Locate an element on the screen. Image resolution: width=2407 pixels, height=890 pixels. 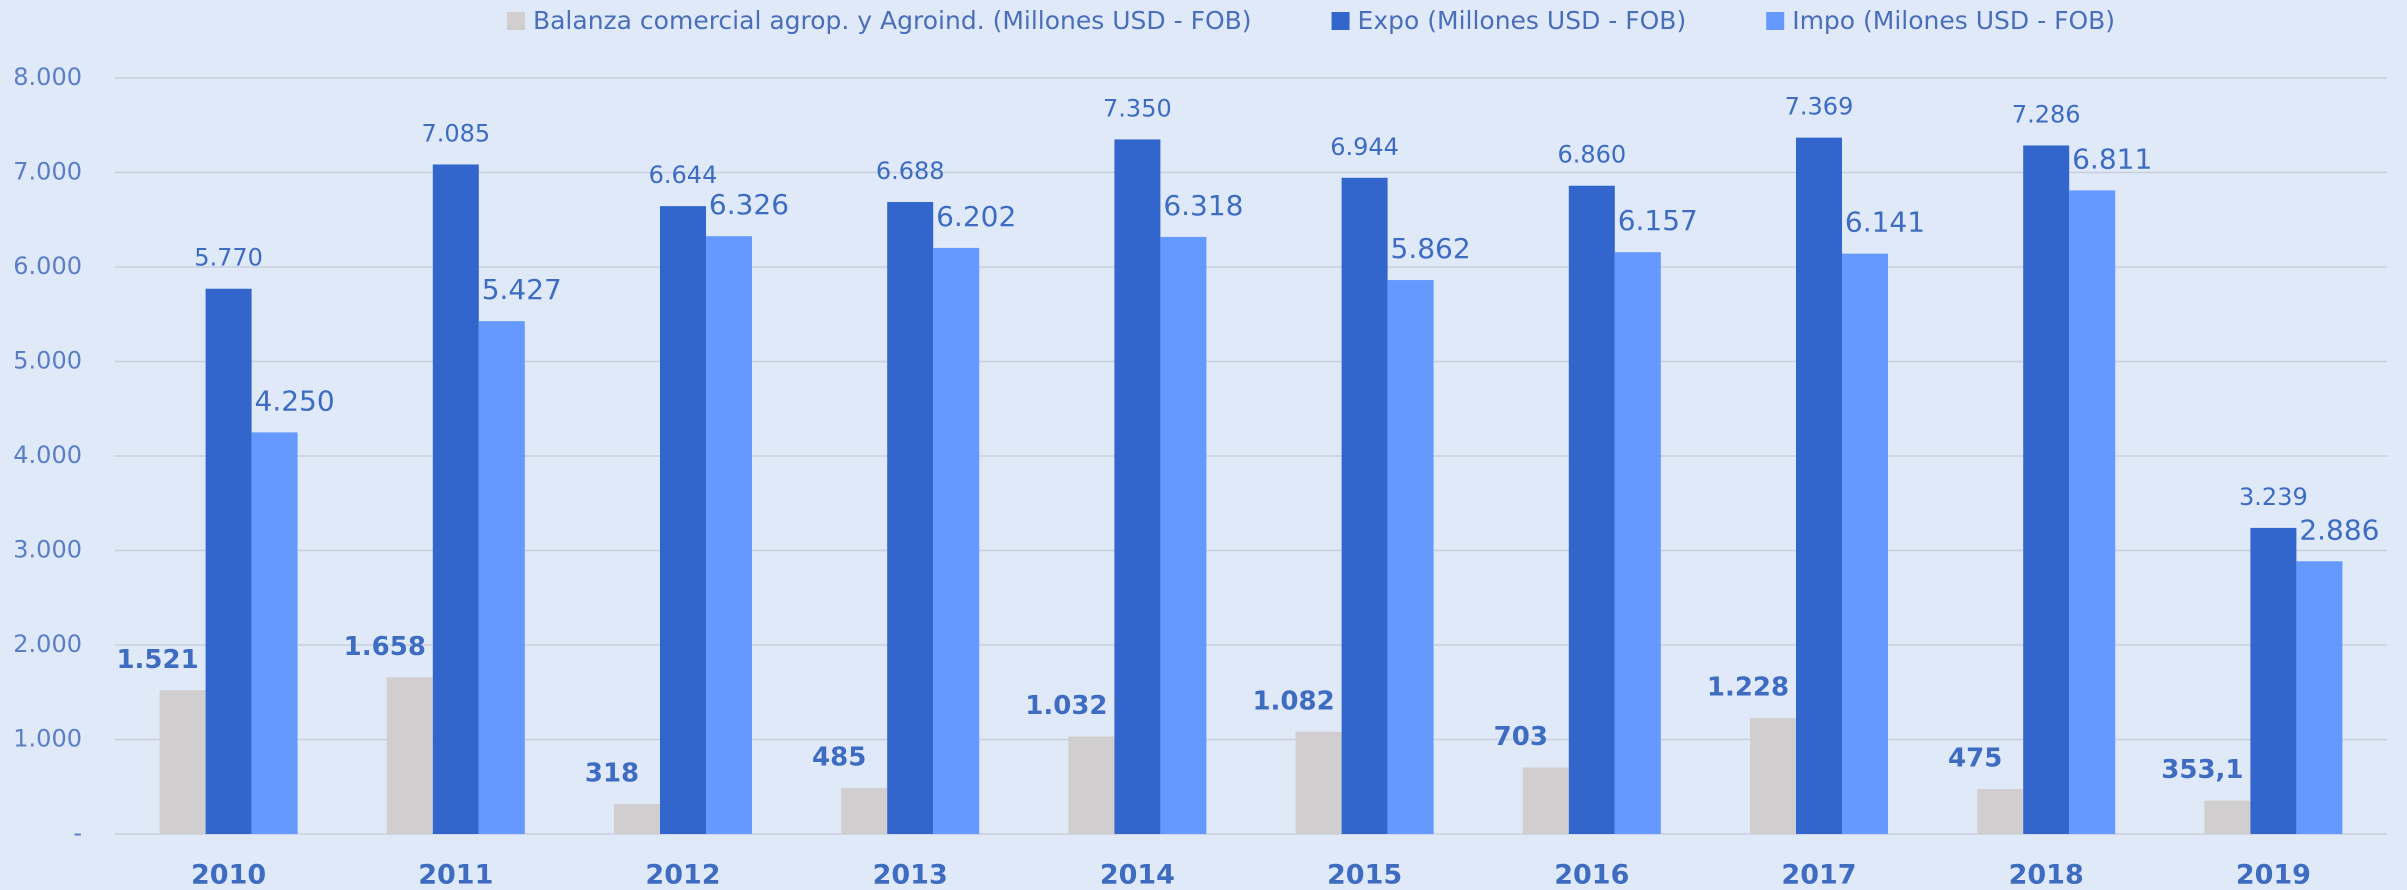
data-label: 475 is located at coordinates (1975, 759).